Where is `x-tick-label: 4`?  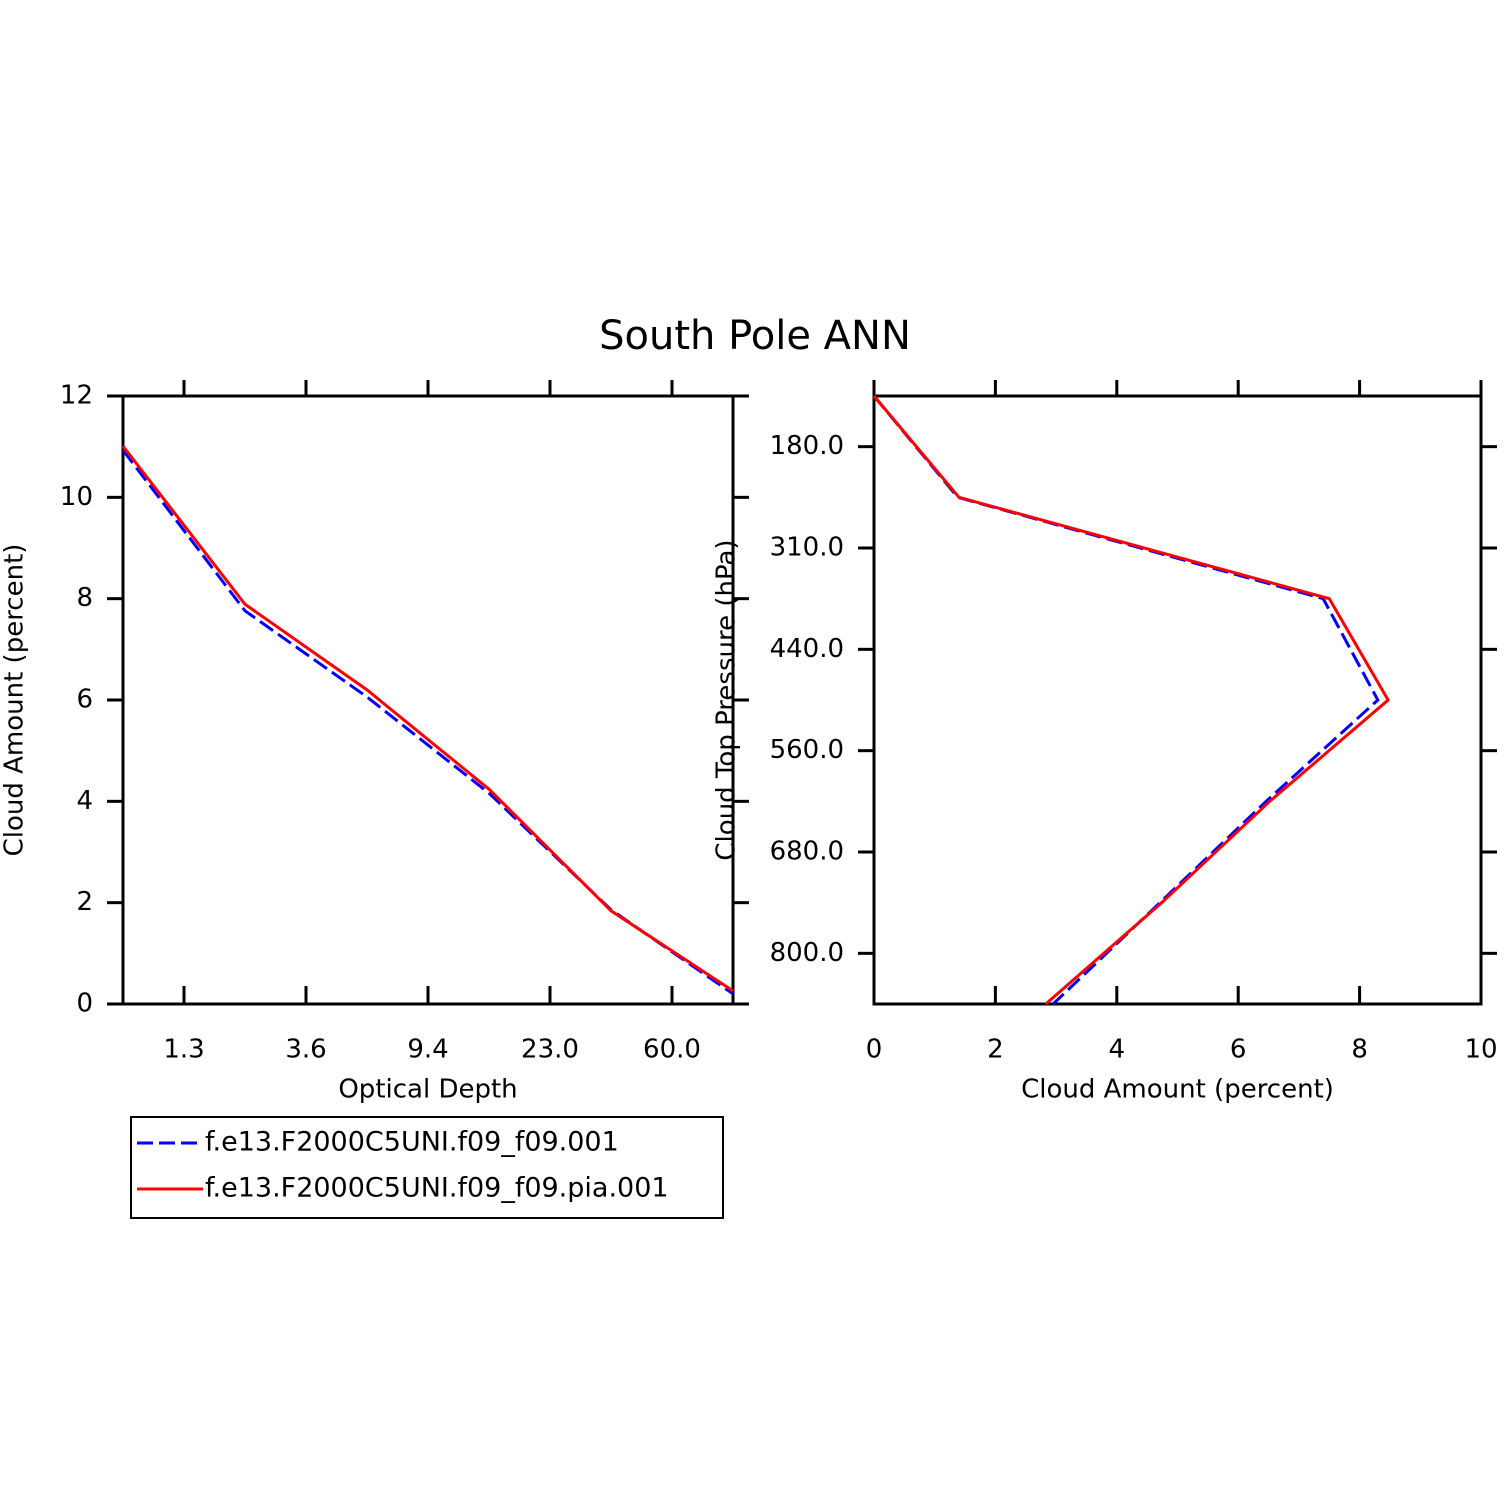
x-tick-label: 4 is located at coordinates (1117, 1050).